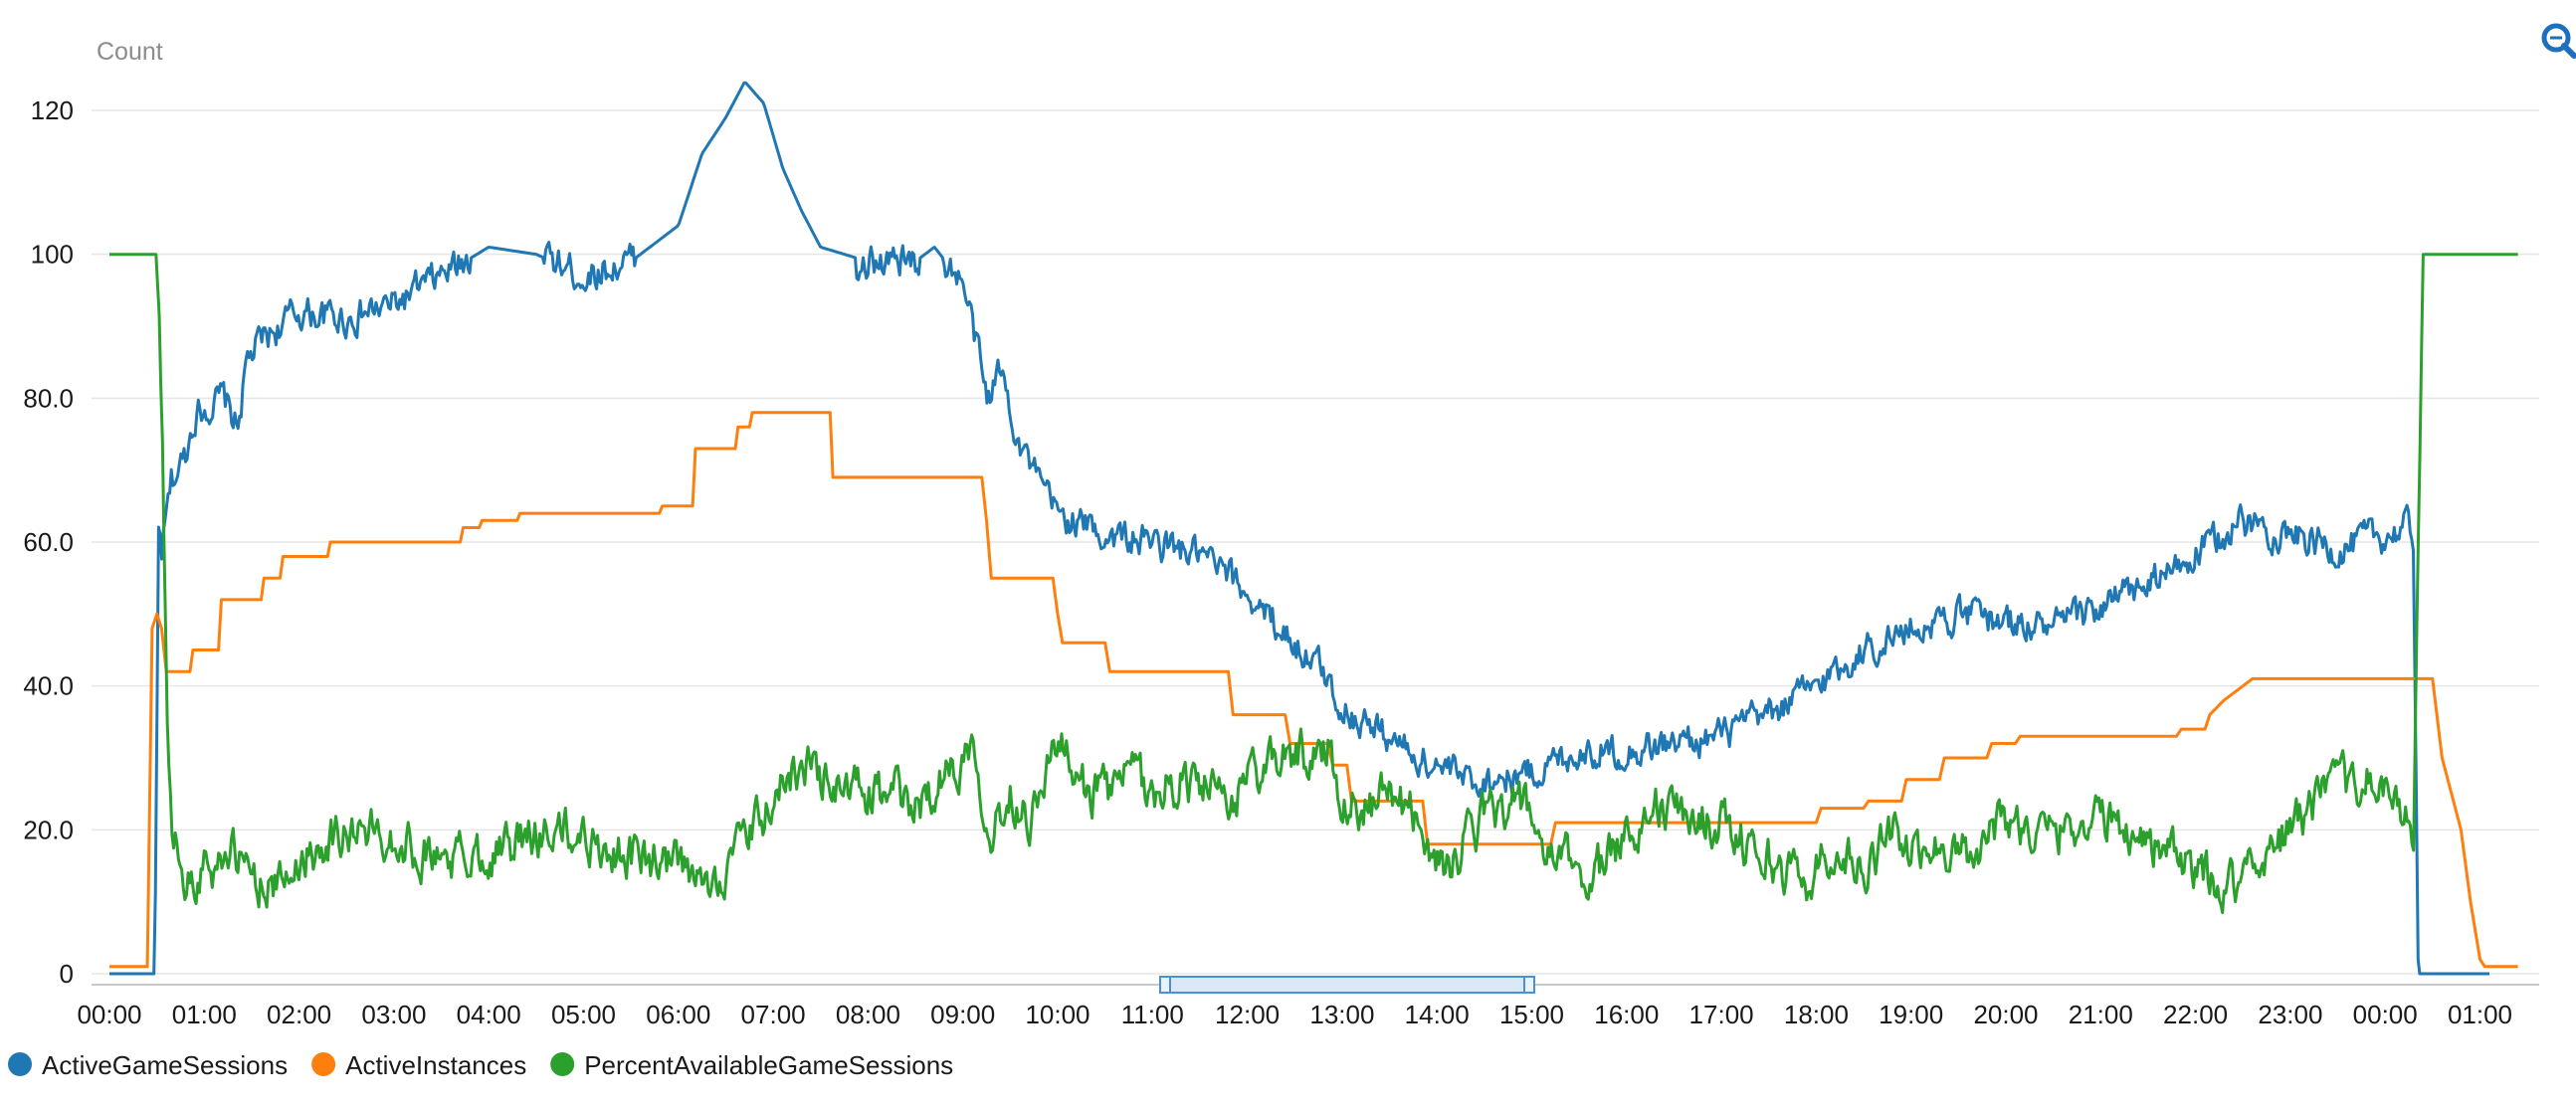 The width and height of the screenshot is (2576, 1107). I want to click on y-tick-label: 120, so click(52, 110).